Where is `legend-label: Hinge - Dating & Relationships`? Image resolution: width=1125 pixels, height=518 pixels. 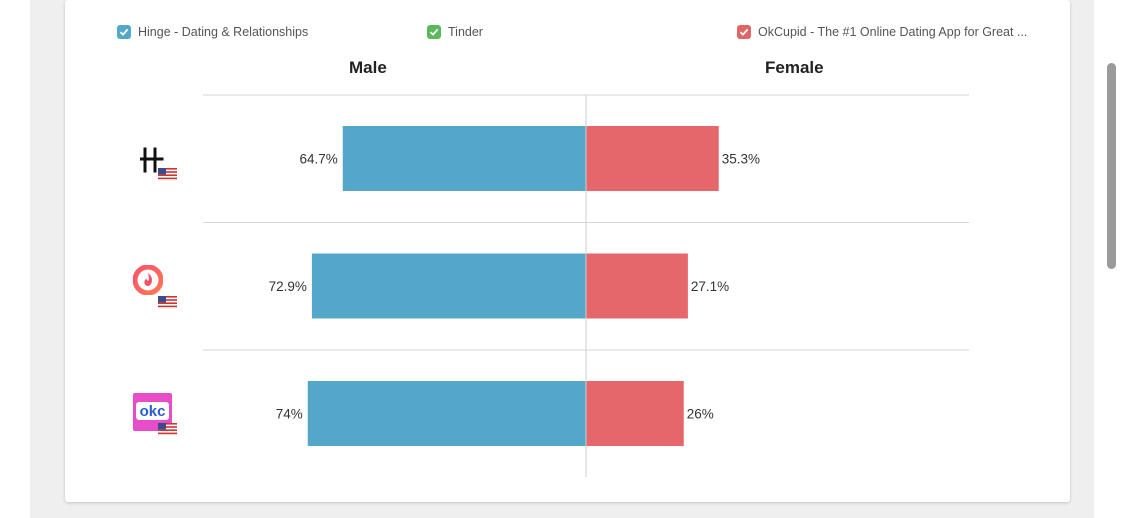
legend-label: Hinge - Dating & Relationships is located at coordinates (223, 32).